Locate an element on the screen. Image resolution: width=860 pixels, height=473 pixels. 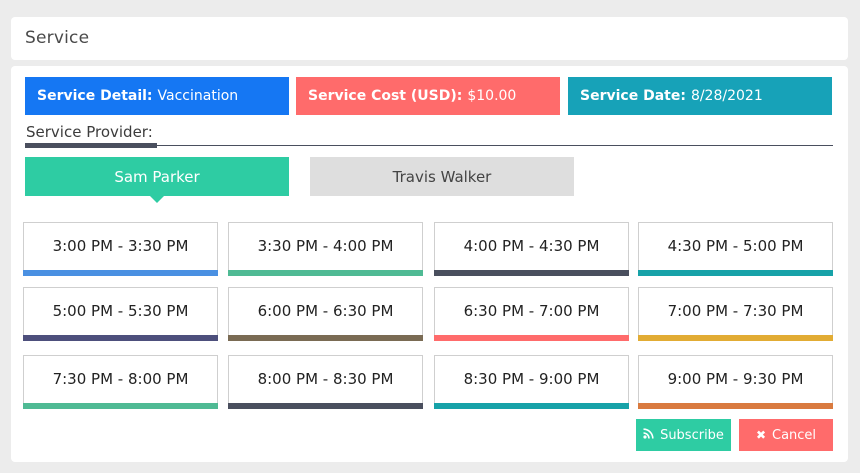
subscribe-button: Subscribe is located at coordinates (683, 435).